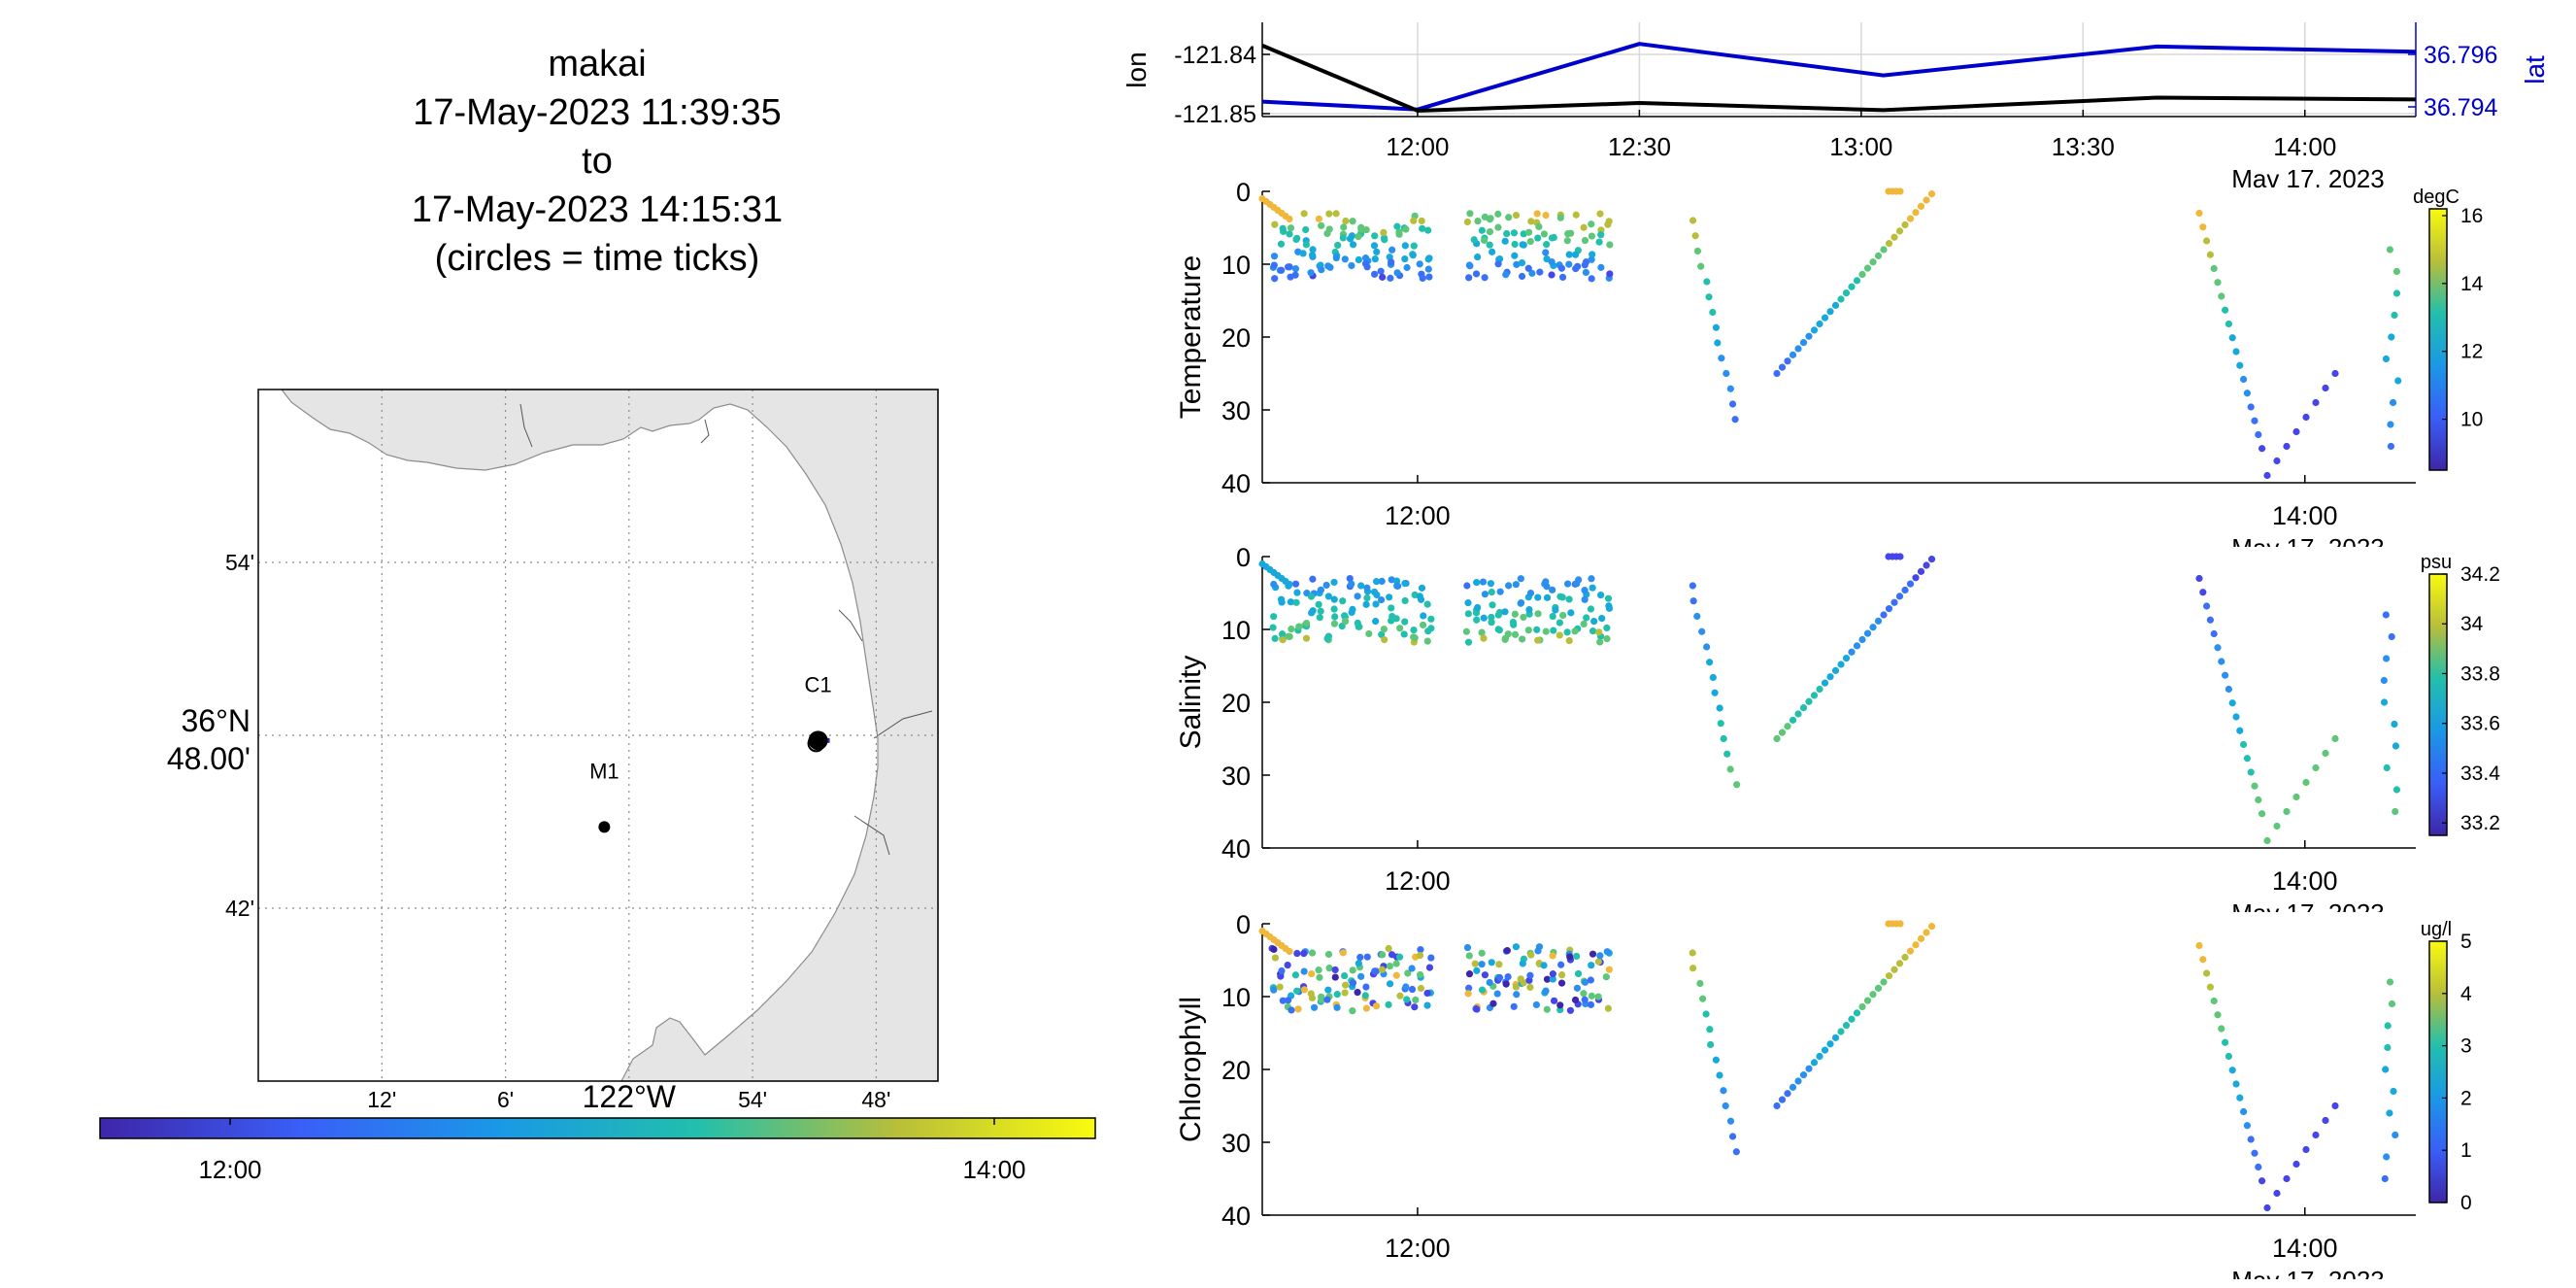  I want to click on colorbar-unit: degC, so click(2436, 197).